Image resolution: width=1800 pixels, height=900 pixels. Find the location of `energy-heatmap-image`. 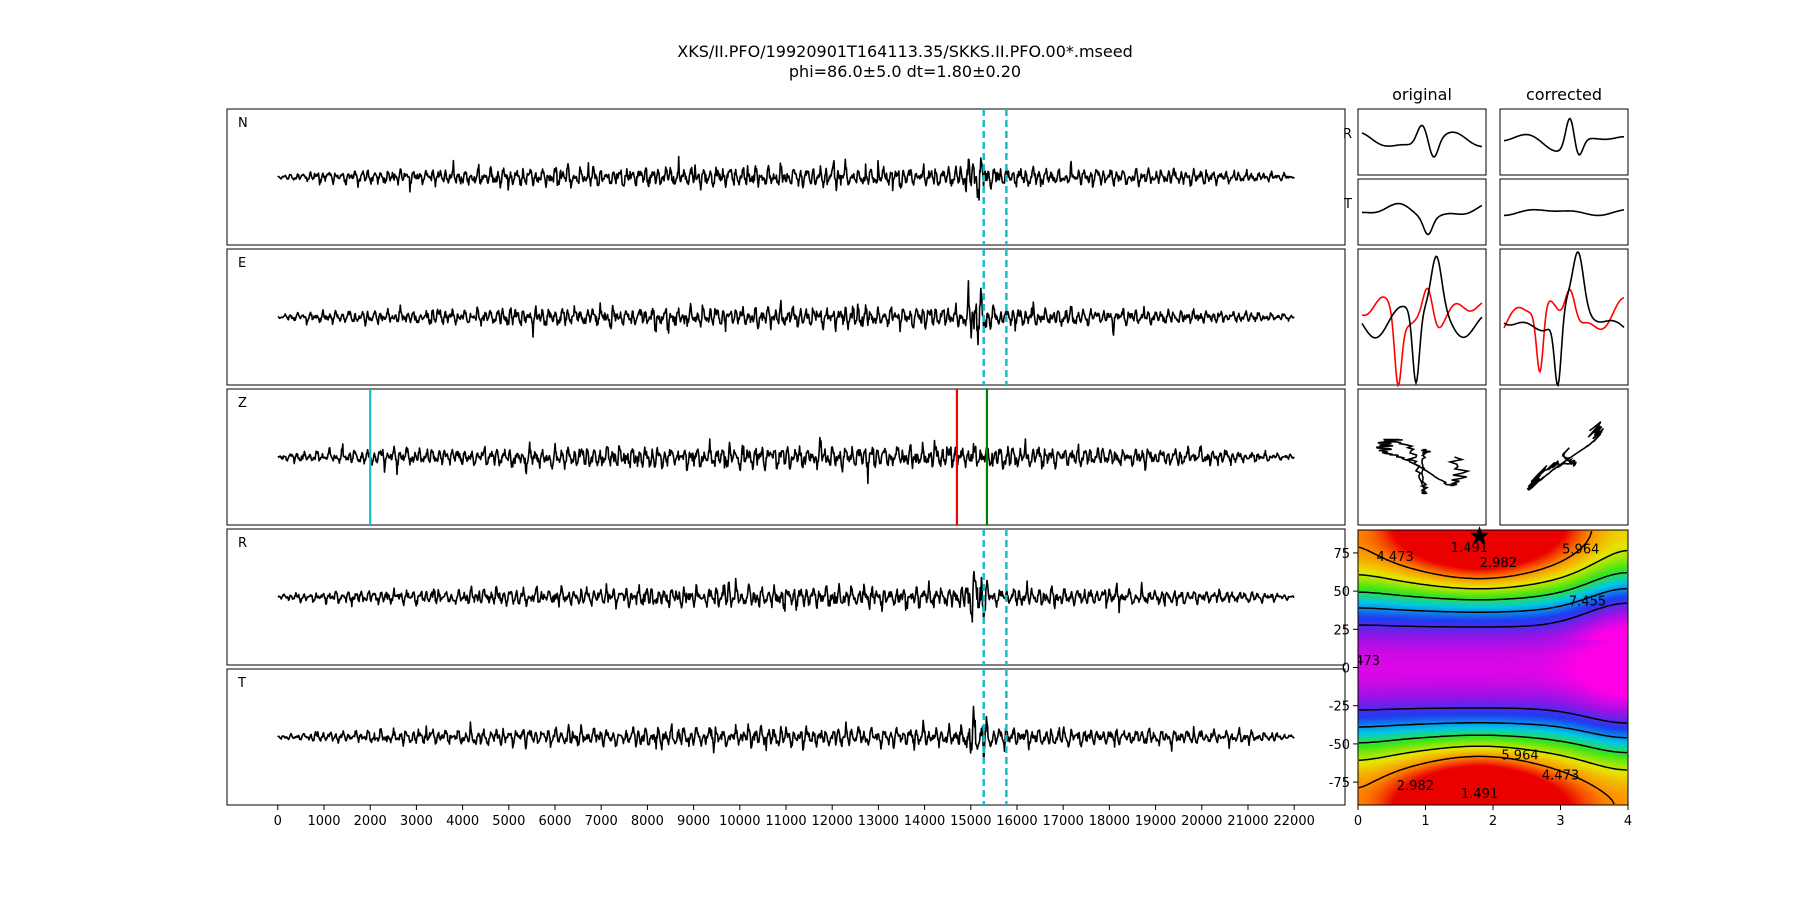

energy-heatmap-image is located at coordinates (1493, 667).